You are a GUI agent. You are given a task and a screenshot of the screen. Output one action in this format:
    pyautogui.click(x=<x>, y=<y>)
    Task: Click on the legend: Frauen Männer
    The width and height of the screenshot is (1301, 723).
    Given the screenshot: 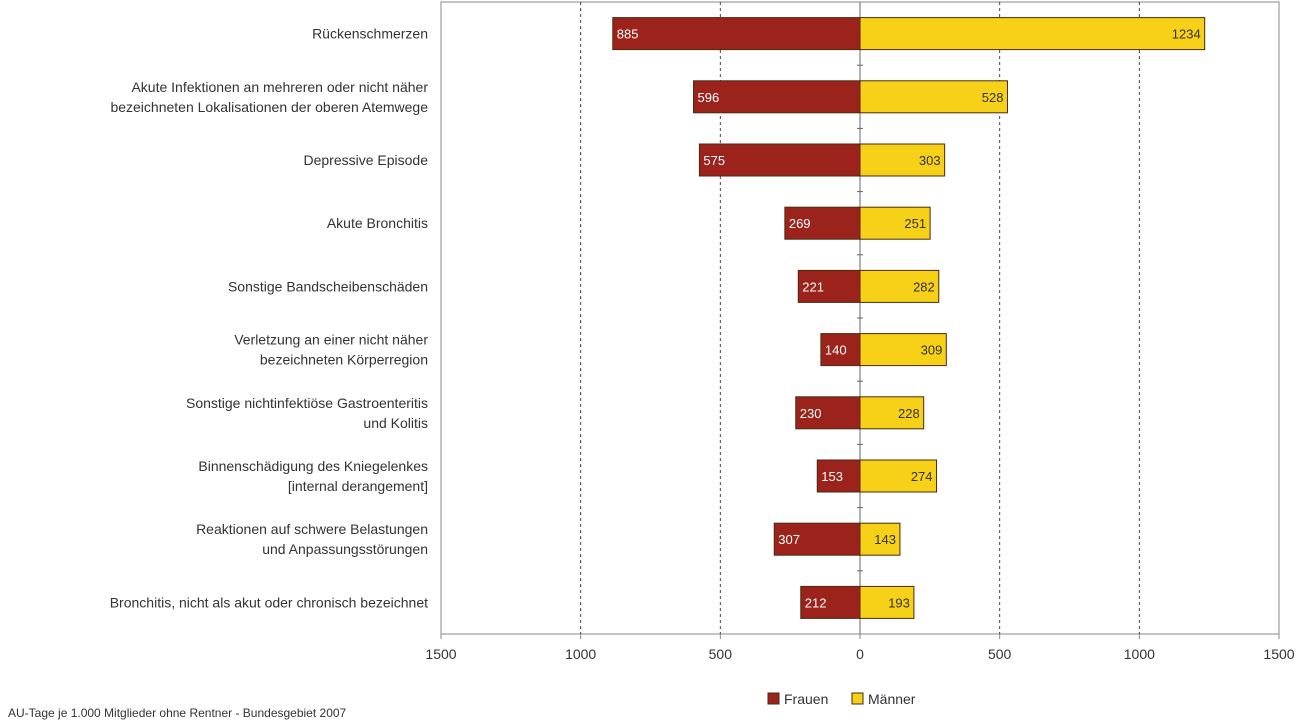 What is the action you would take?
    pyautogui.click(x=841, y=699)
    